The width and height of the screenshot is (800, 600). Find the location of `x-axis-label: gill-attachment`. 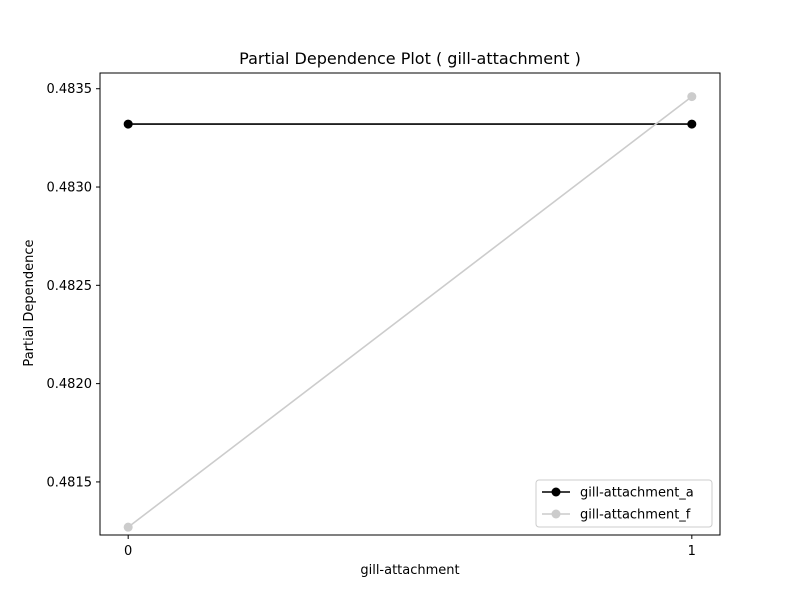

x-axis-label: gill-attachment is located at coordinates (409, 570).